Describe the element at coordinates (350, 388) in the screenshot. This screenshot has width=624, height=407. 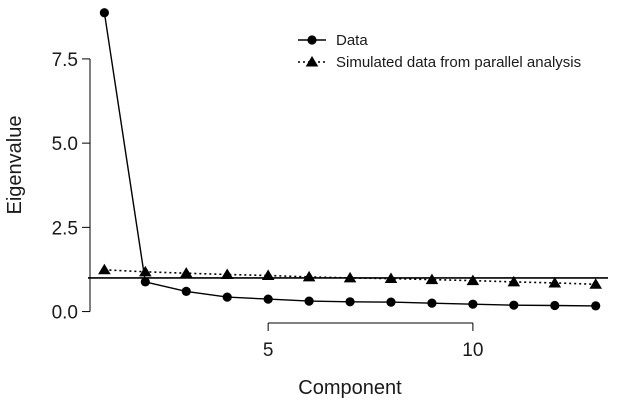
I see `x-axis-title: Component` at that location.